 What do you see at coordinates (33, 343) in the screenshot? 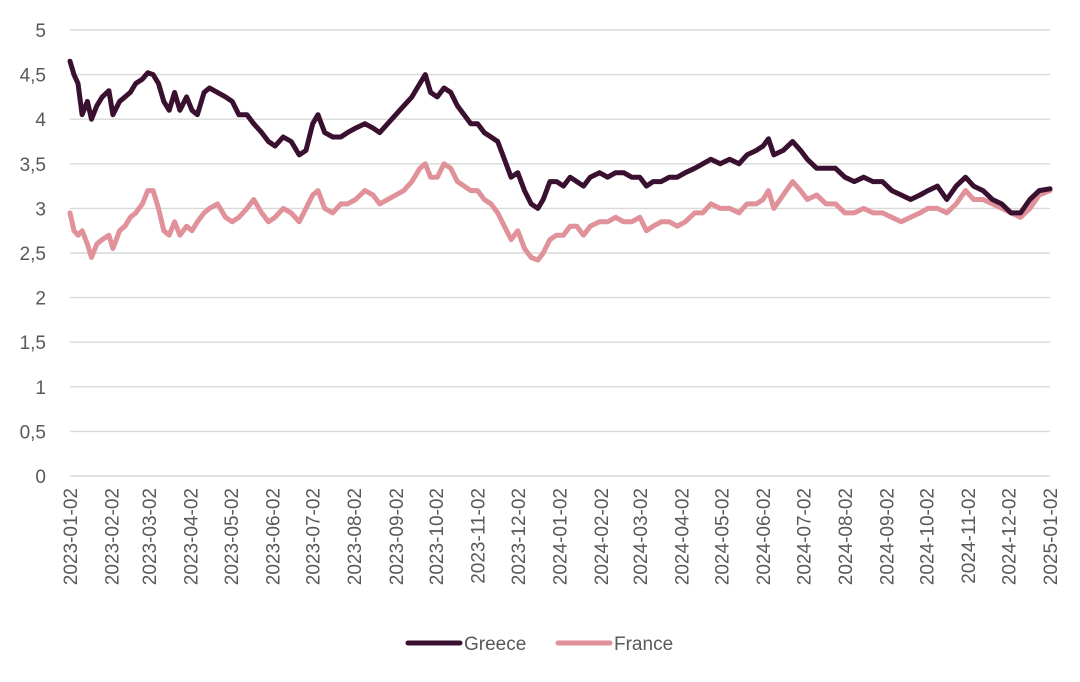
I see `y-tick-label: 1,5` at bounding box center [33, 343].